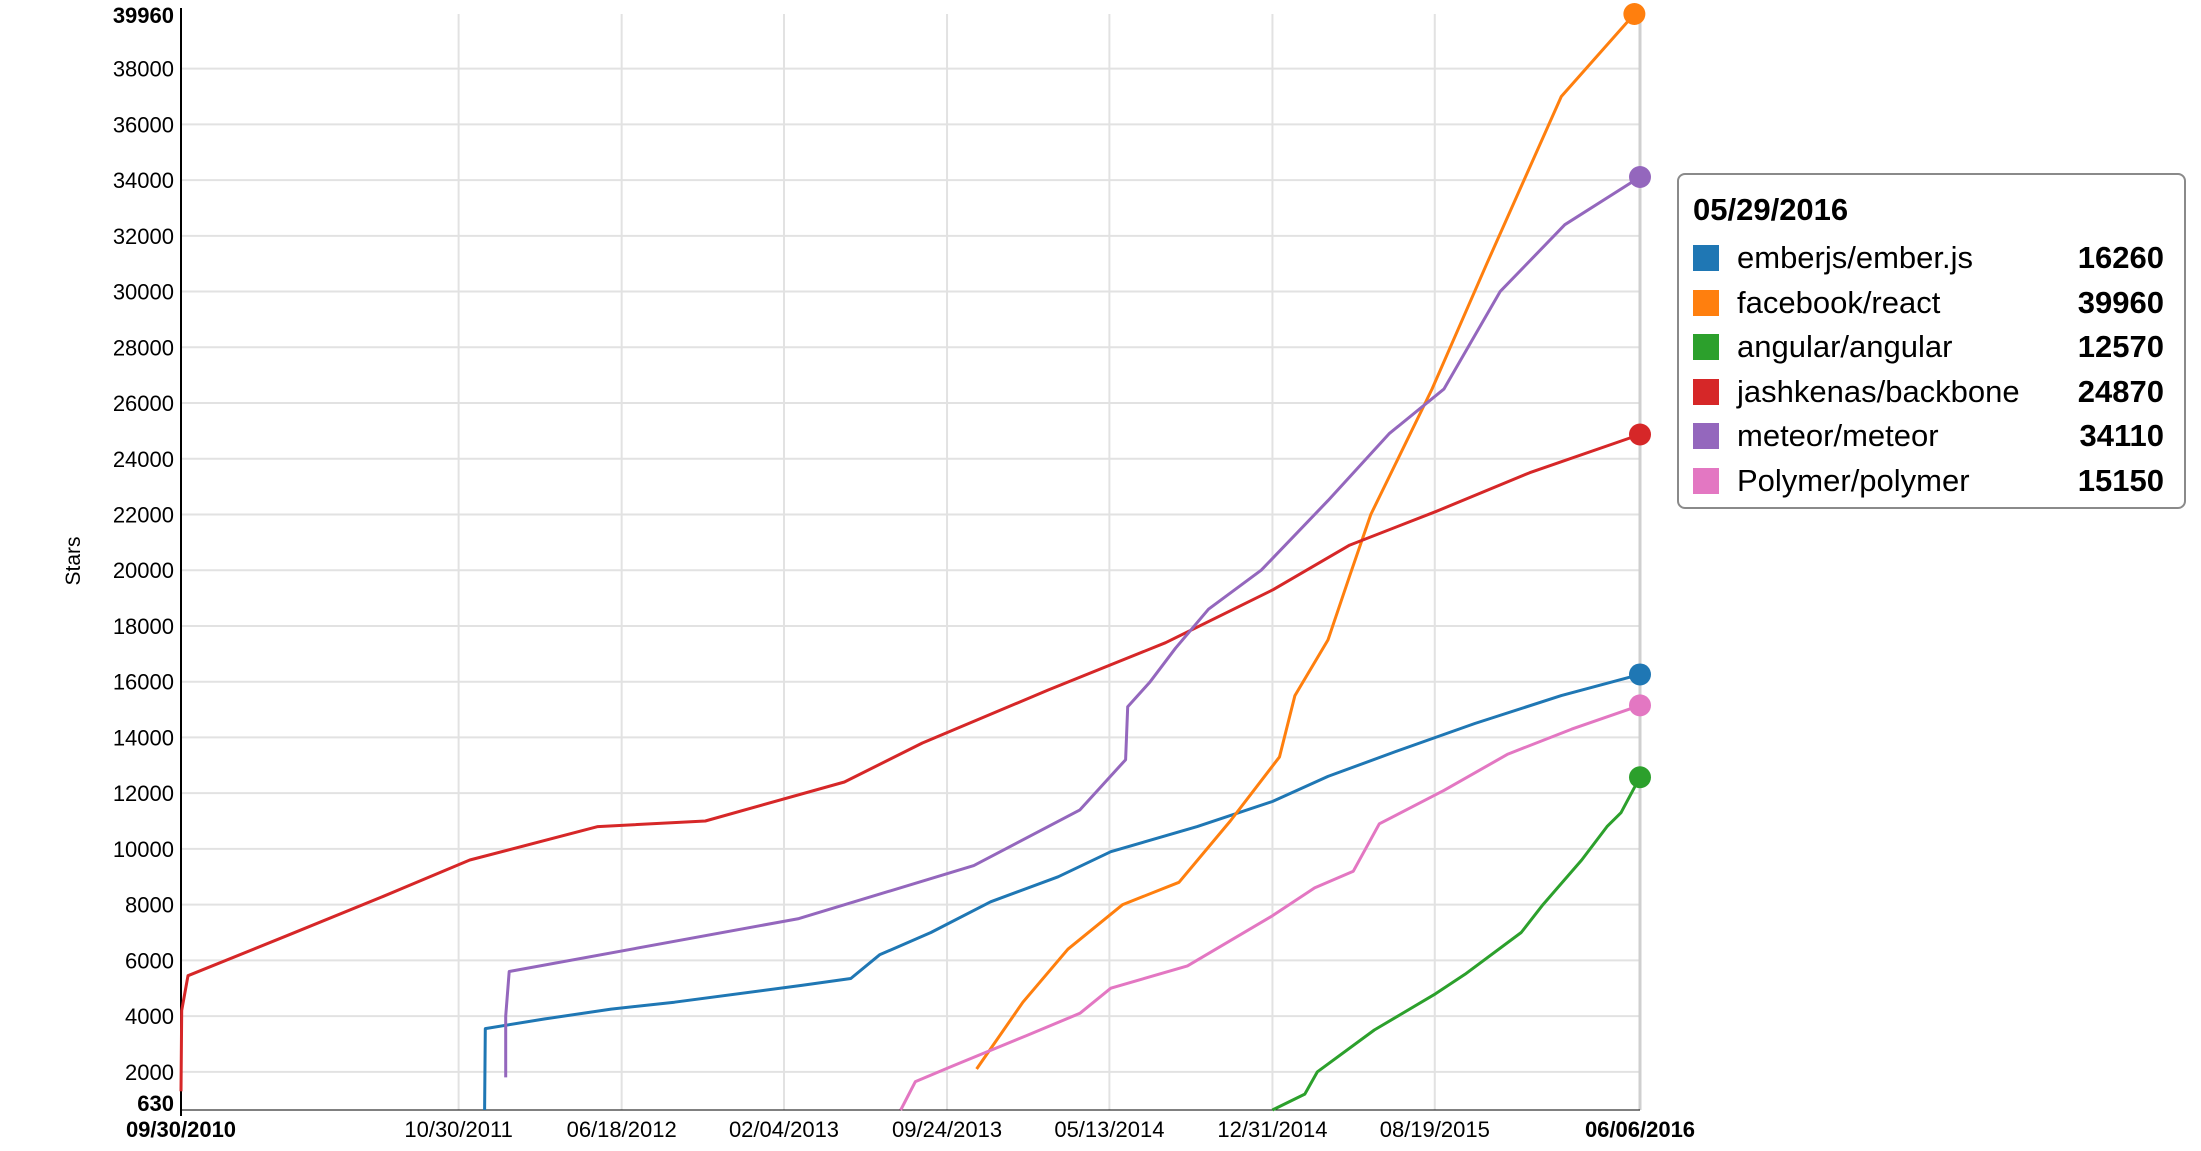 The width and height of the screenshot is (2201, 1151). What do you see at coordinates (1706, 481) in the screenshot?
I see `legend-swatch-polymer` at bounding box center [1706, 481].